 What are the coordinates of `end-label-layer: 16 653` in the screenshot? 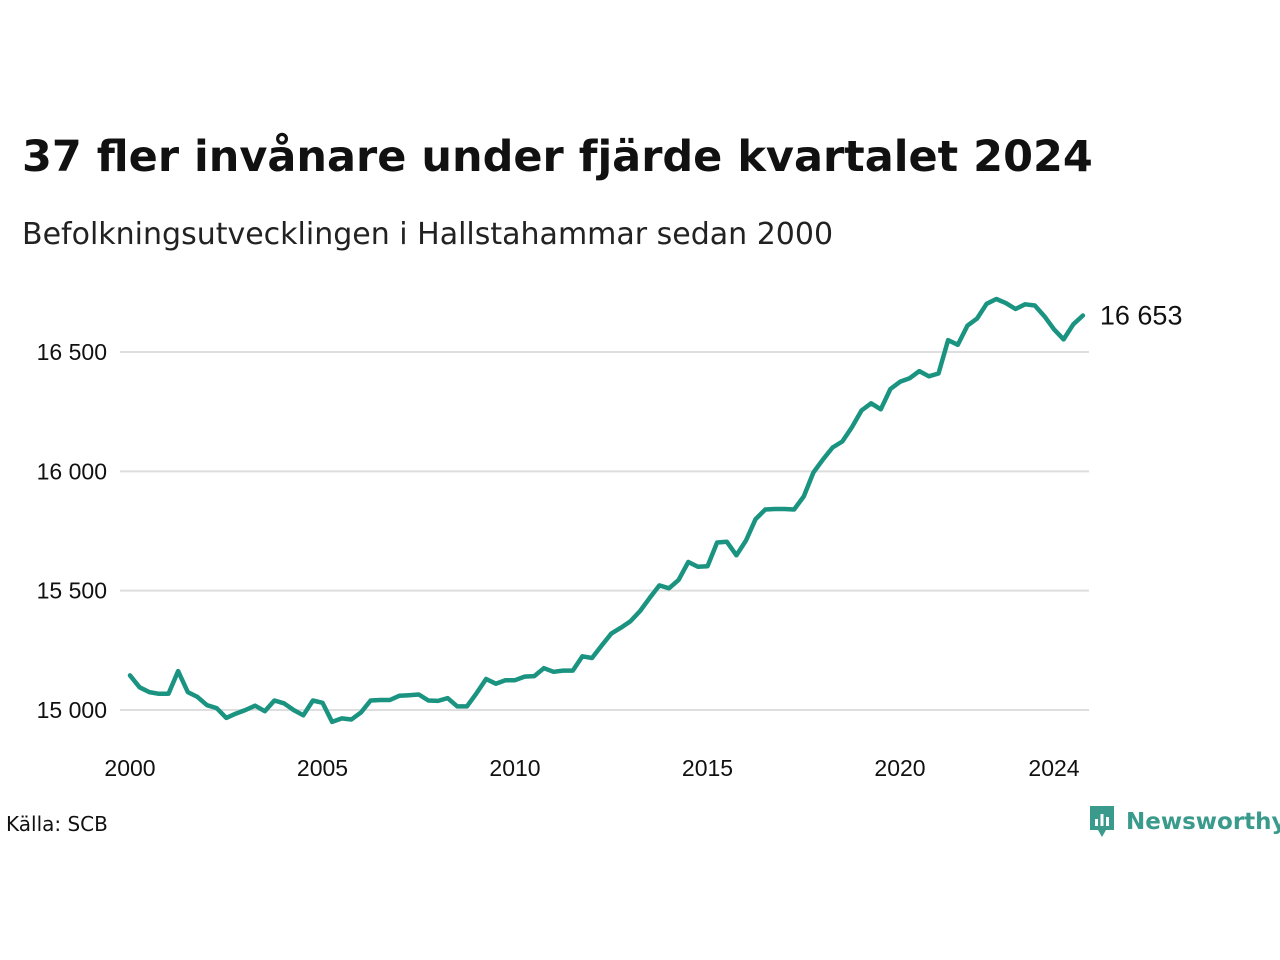 It's located at (1141, 315).